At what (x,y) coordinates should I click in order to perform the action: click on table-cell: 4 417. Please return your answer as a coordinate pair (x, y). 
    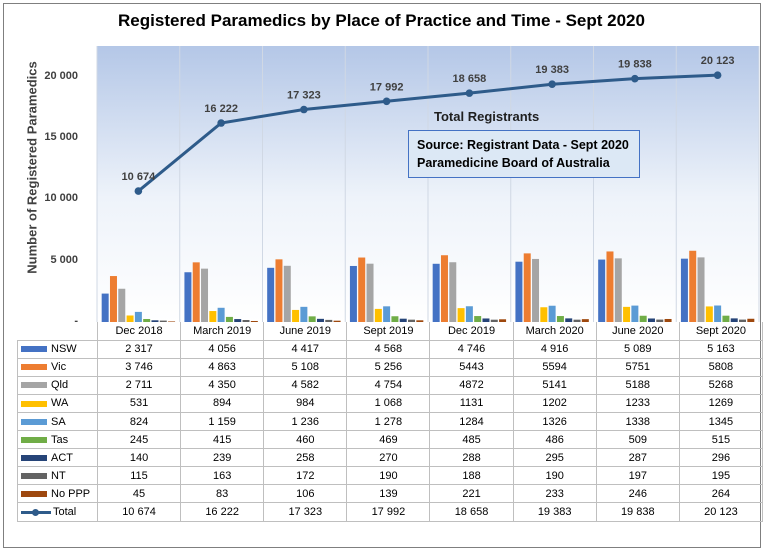
    Looking at the image, I should click on (305, 349).